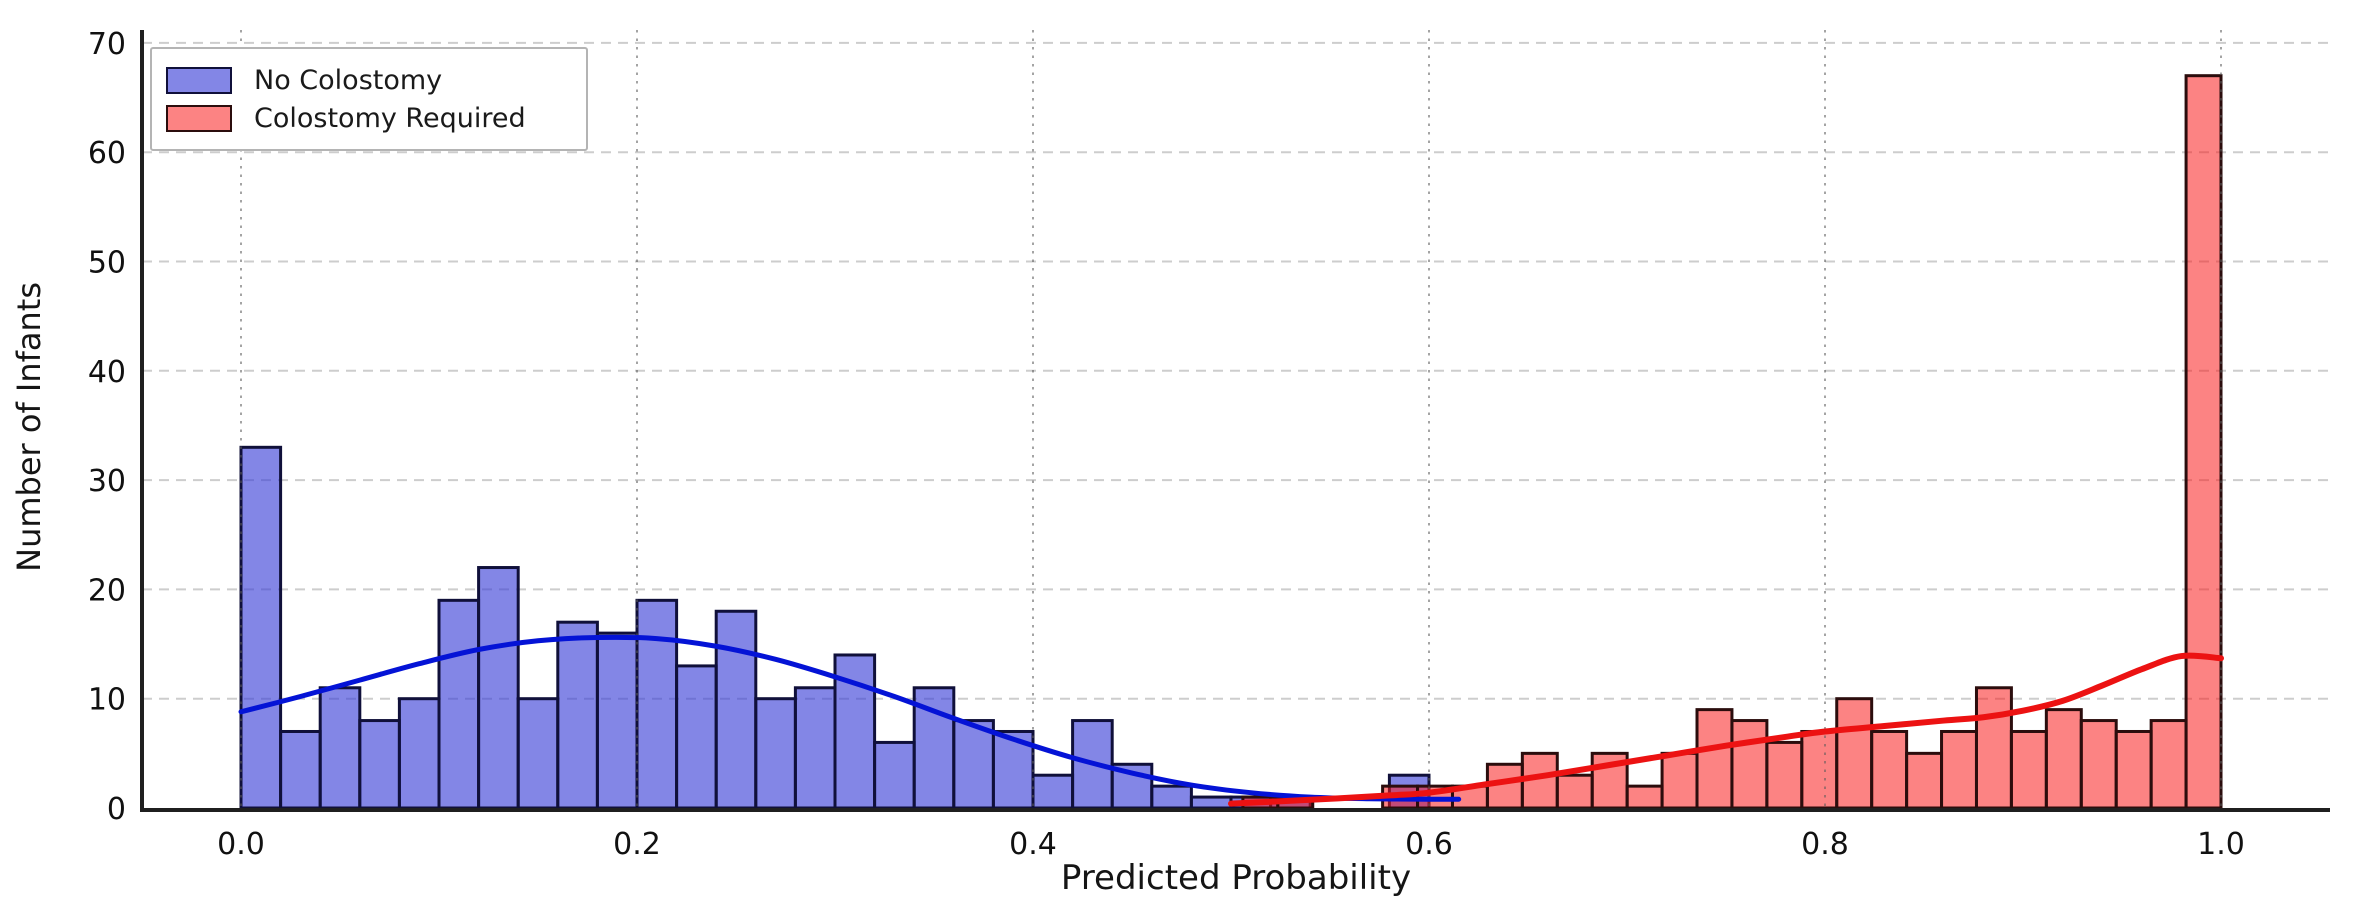 The image size is (2357, 908). I want to click on x-tick-label: 0.0, so click(241, 844).